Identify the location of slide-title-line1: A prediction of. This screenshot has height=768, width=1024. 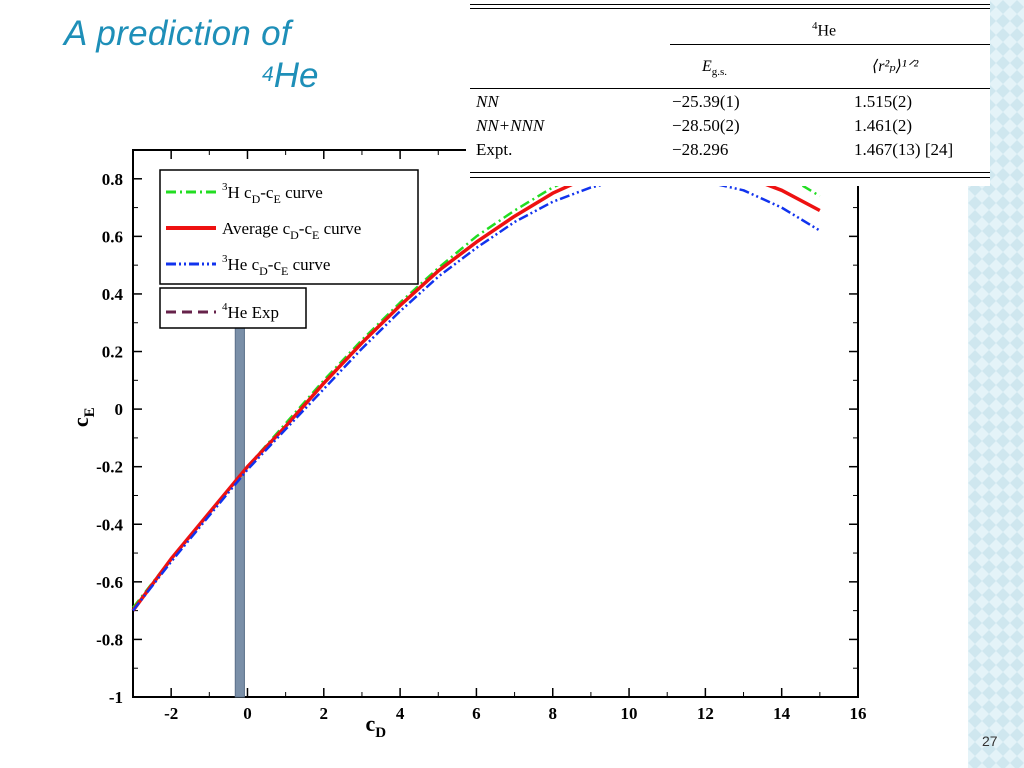
(177, 33).